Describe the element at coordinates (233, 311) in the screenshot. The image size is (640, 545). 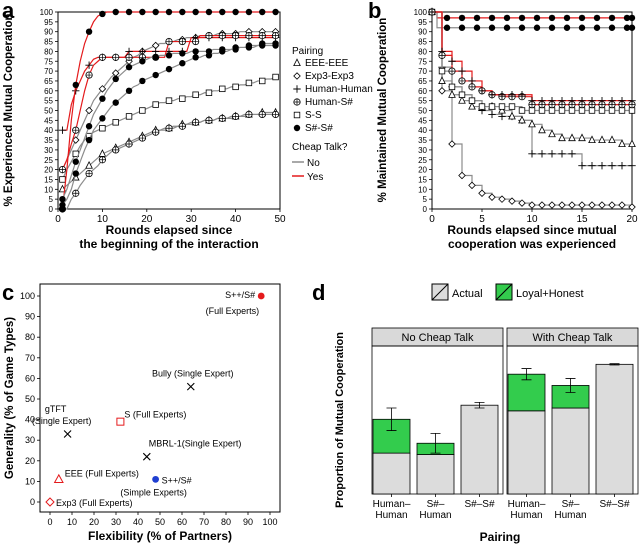
I see `point-label-line2: (Full Experts)` at that location.